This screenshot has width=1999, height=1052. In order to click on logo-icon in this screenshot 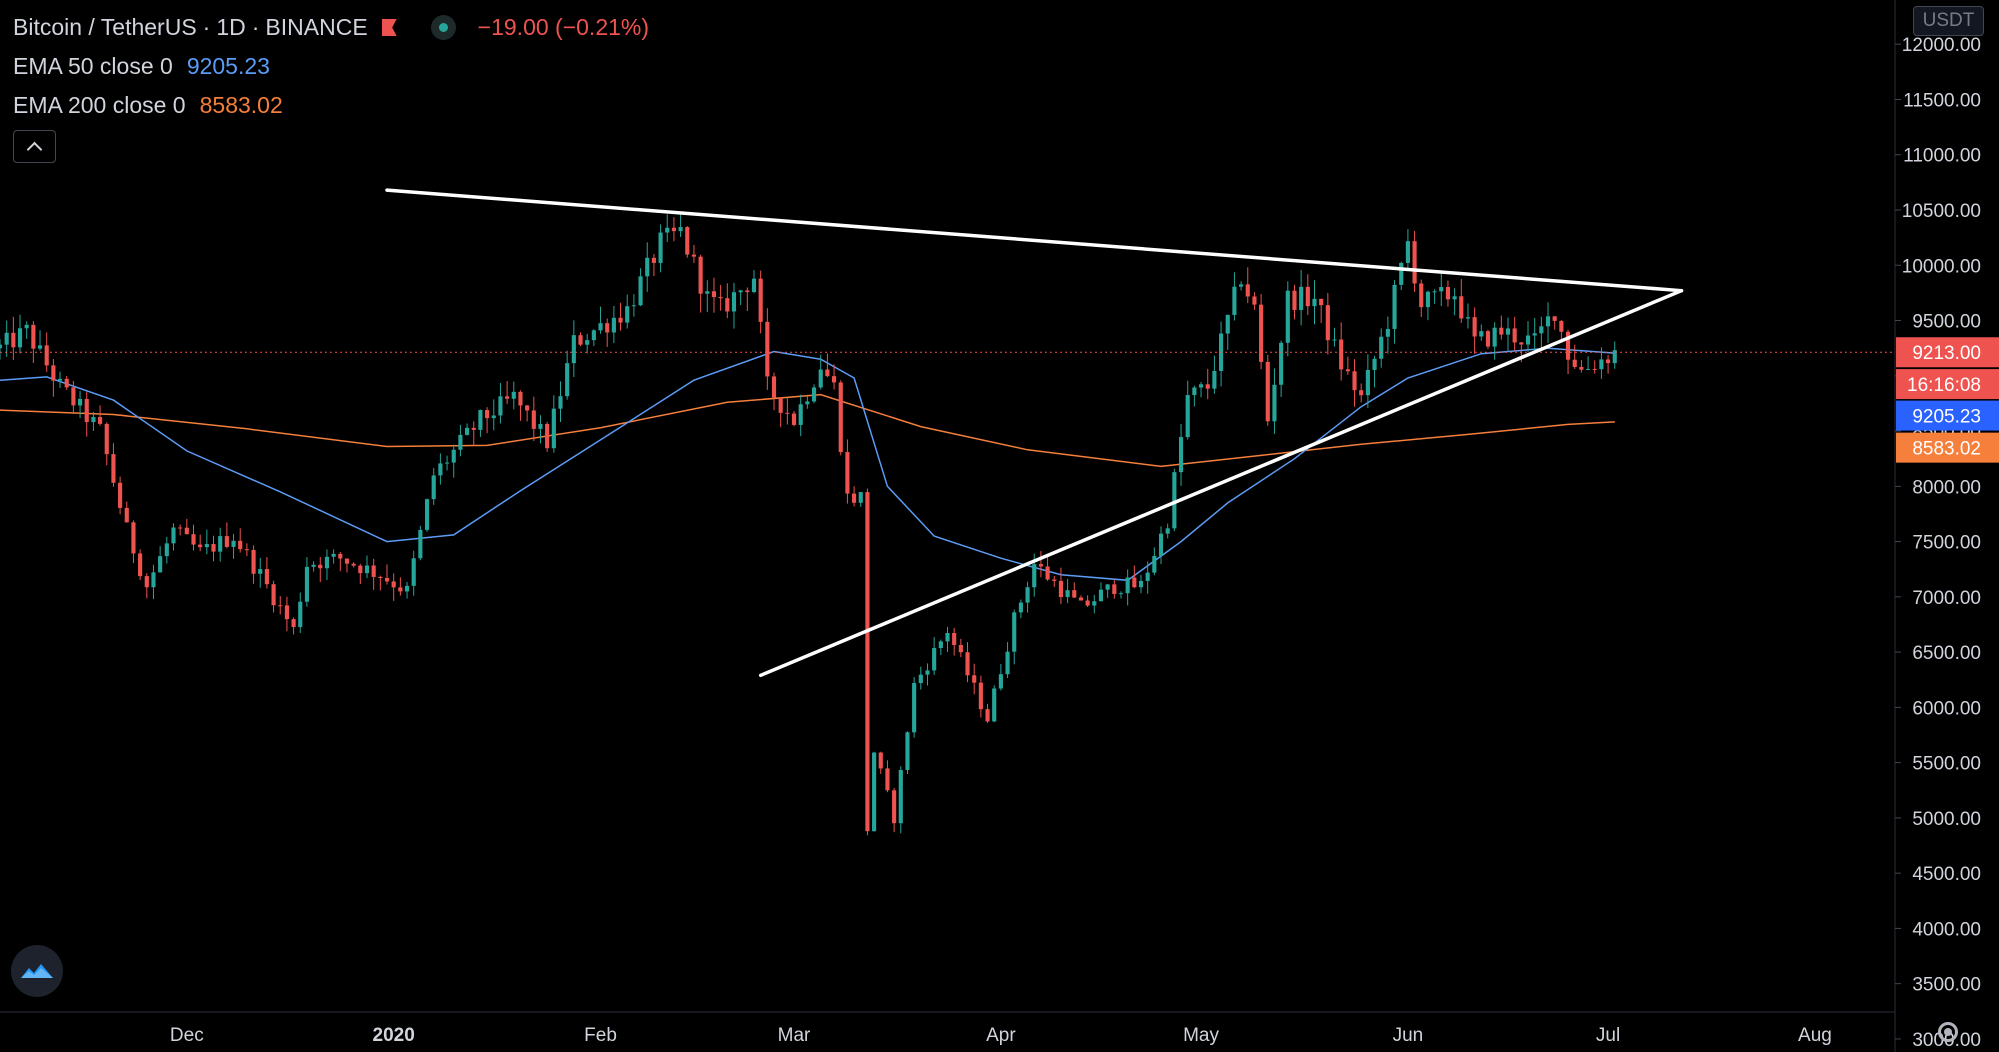, I will do `click(37, 971)`.